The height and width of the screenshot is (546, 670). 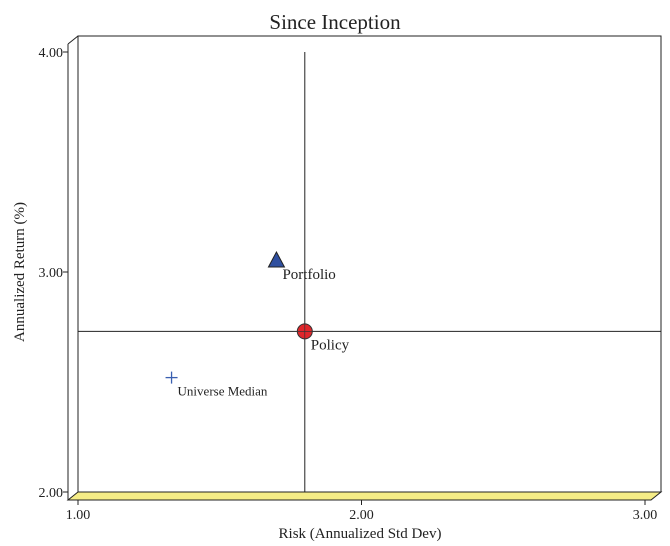 What do you see at coordinates (360, 534) in the screenshot?
I see `x-axis-label: Risk (Annualized Std Dev)` at bounding box center [360, 534].